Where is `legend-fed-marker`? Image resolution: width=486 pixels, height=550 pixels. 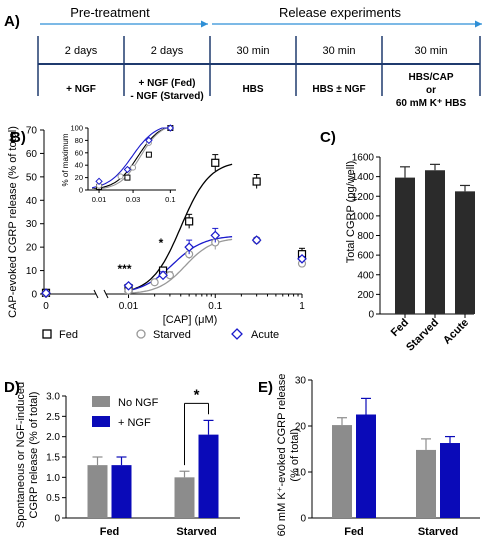 legend-fed-marker is located at coordinates (47, 334).